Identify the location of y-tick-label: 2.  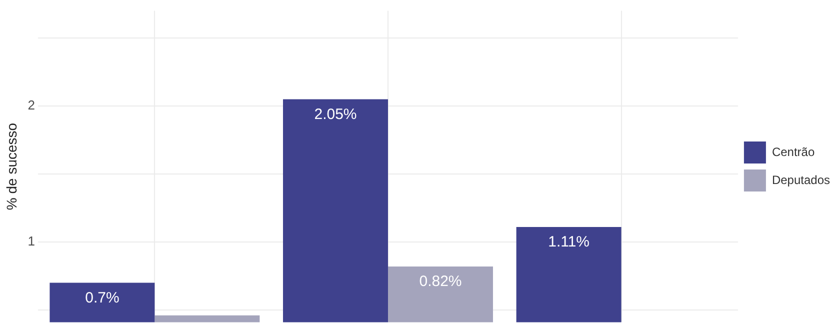
(32, 105).